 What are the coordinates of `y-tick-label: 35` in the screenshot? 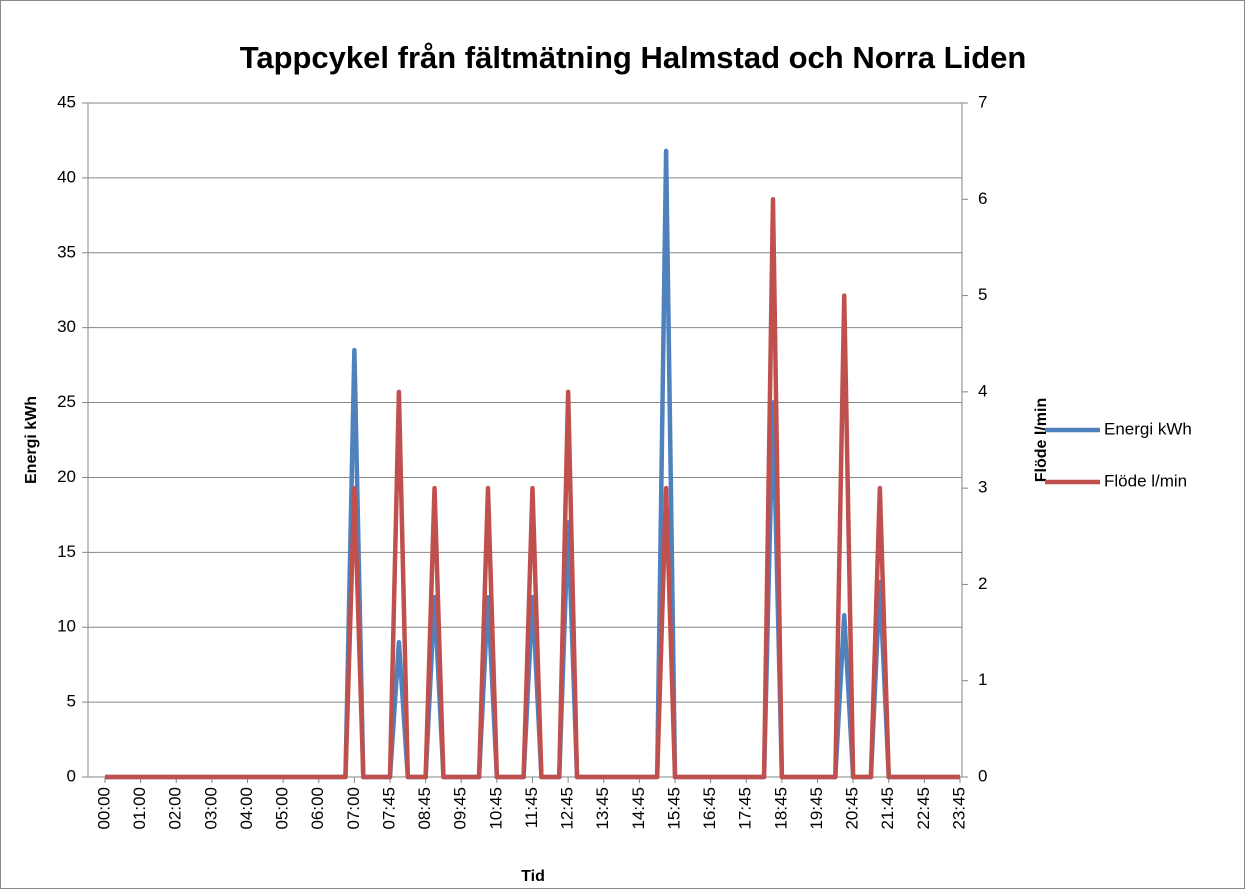 It's located at (66, 251).